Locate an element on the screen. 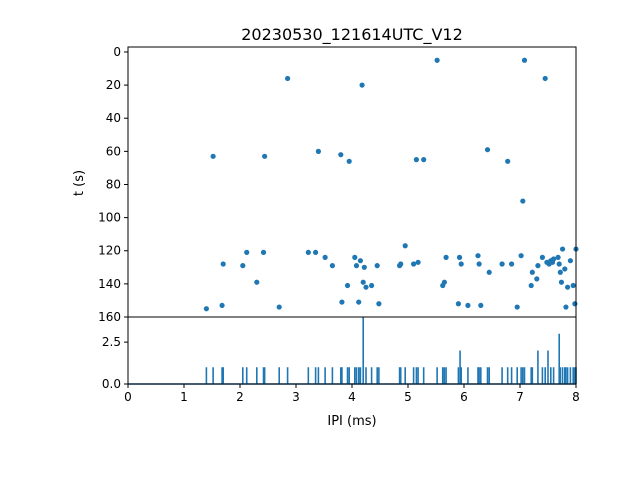  chart-title: 20230530_121614UTC_V12 is located at coordinates (352, 35).